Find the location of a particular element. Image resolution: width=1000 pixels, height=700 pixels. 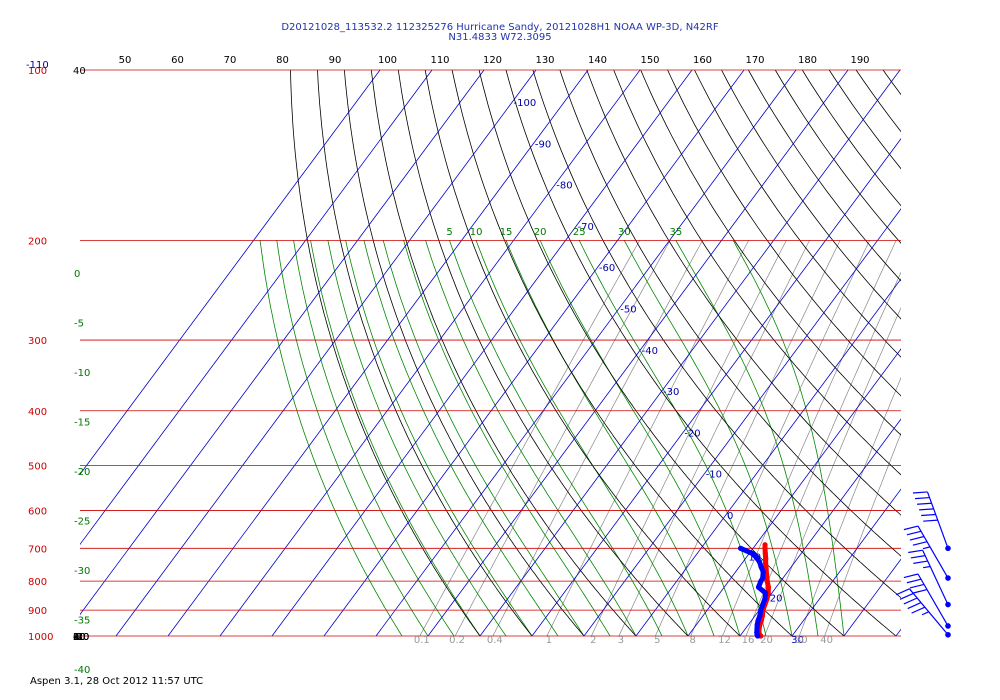

isotherm-label: -40 is located at coordinates (650, 351).